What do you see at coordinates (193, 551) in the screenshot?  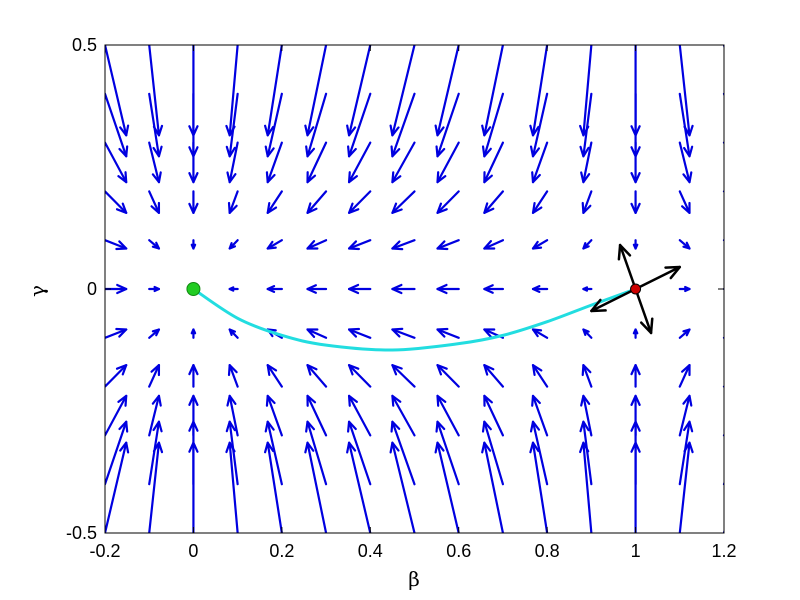 I see `x-tick-label: 0` at bounding box center [193, 551].